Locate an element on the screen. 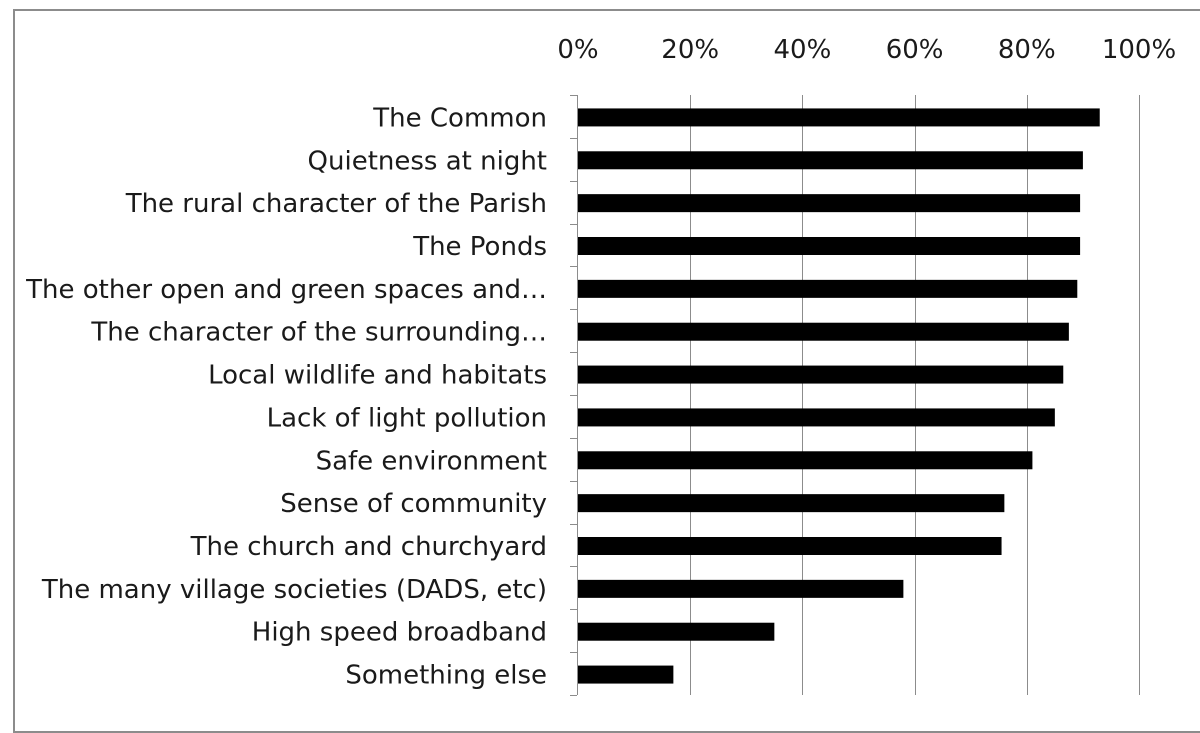 The image size is (1200, 733). x-tick-label: 60% is located at coordinates (915, 50).